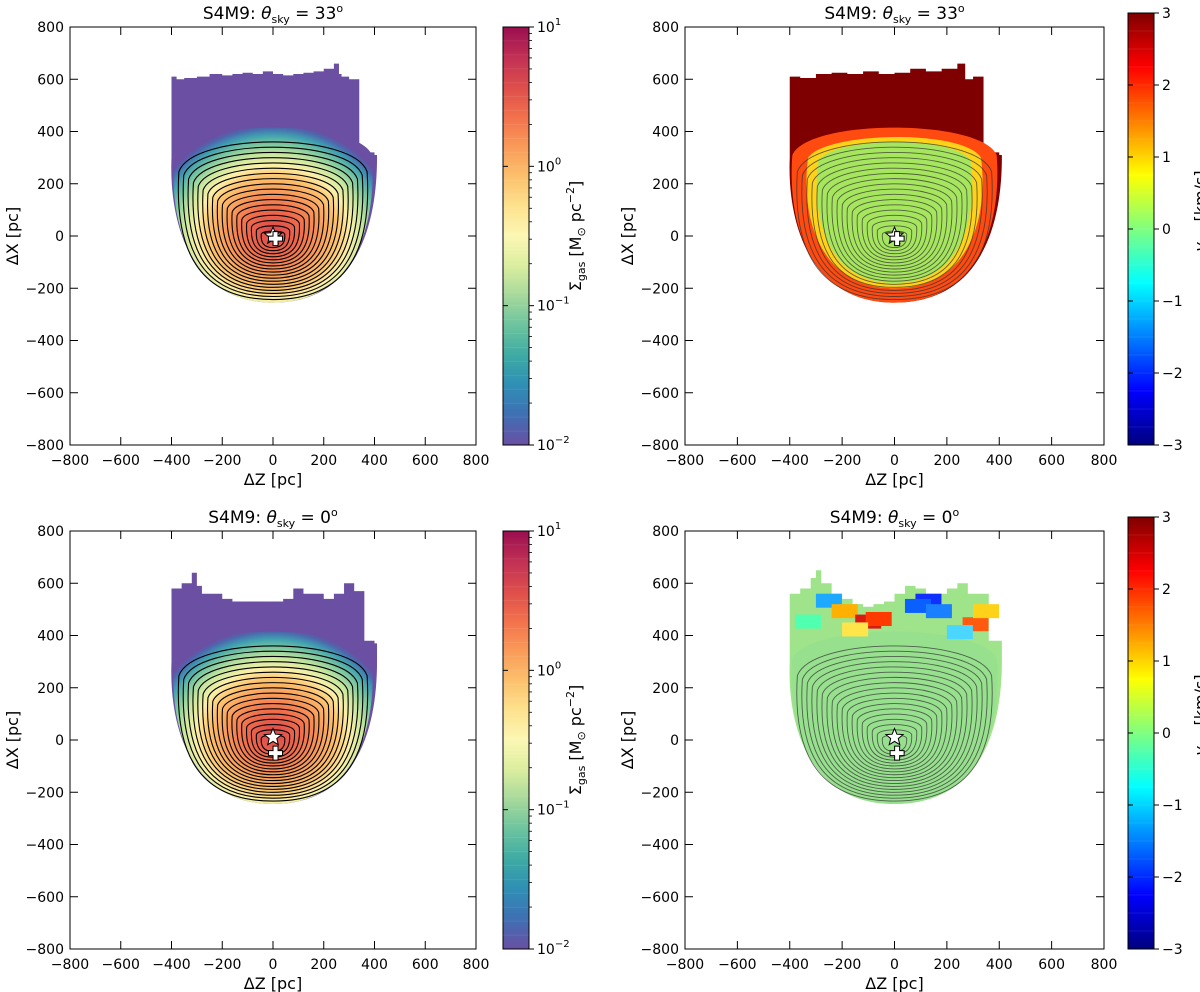 This screenshot has height=992, width=1200. Describe the element at coordinates (1166, 518) in the screenshot. I see `colorbar-tick-label: 3` at that location.